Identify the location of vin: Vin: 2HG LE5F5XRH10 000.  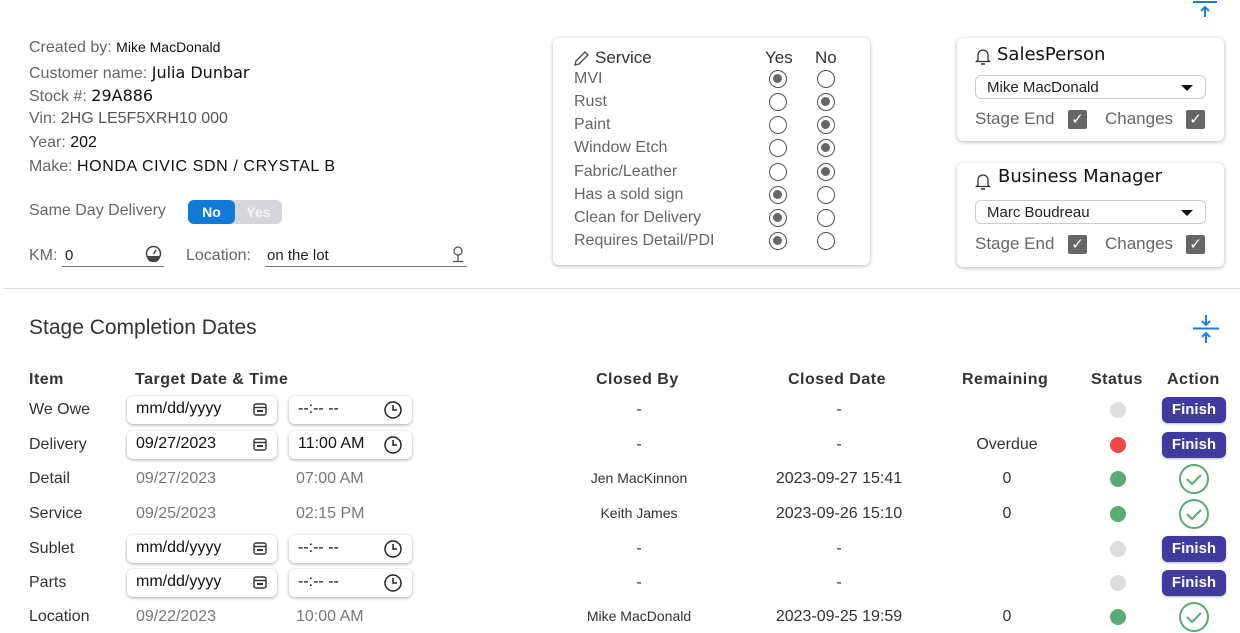
(128, 118).